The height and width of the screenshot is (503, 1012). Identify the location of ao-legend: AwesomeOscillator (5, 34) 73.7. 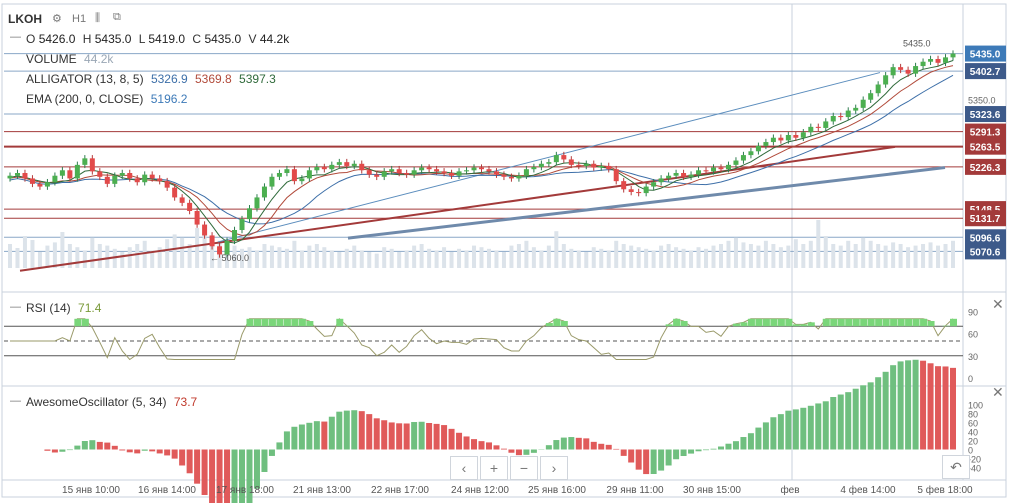
(111, 402).